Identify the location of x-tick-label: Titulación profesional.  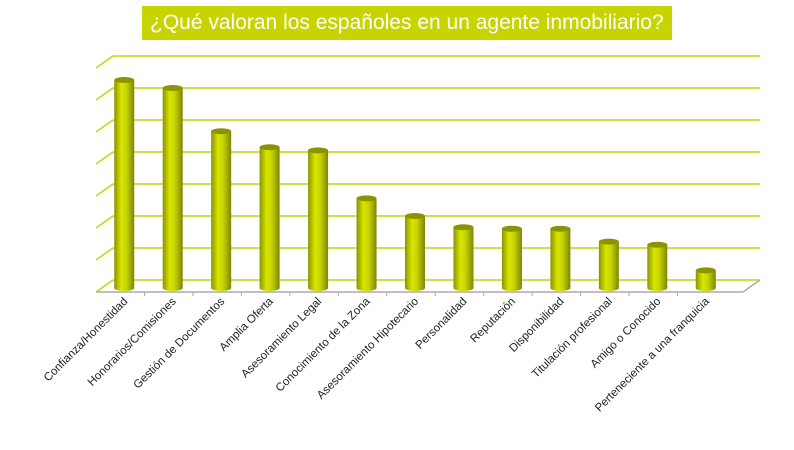
(572, 338).